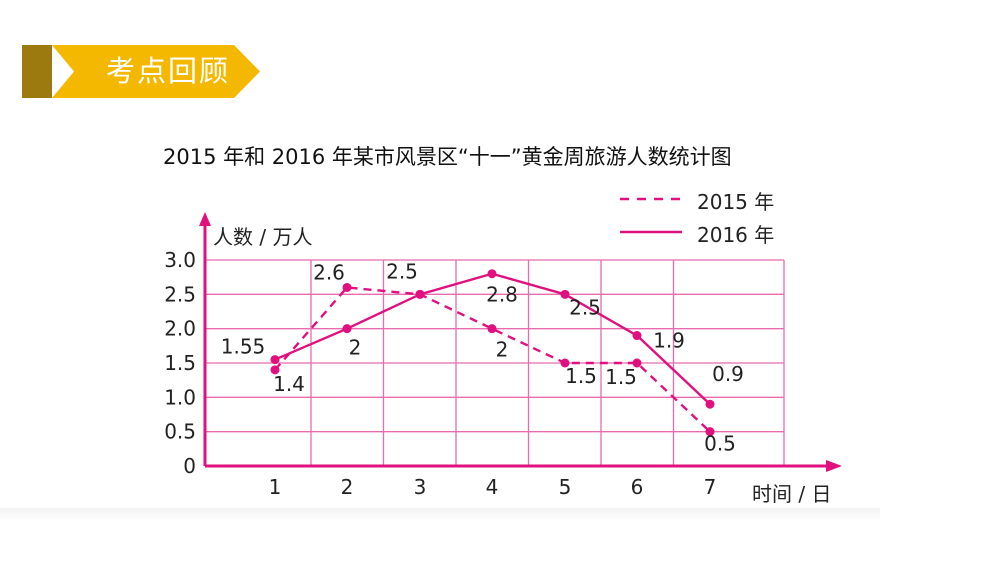  I want to click on banner-arrow-shape, so click(141, 71).